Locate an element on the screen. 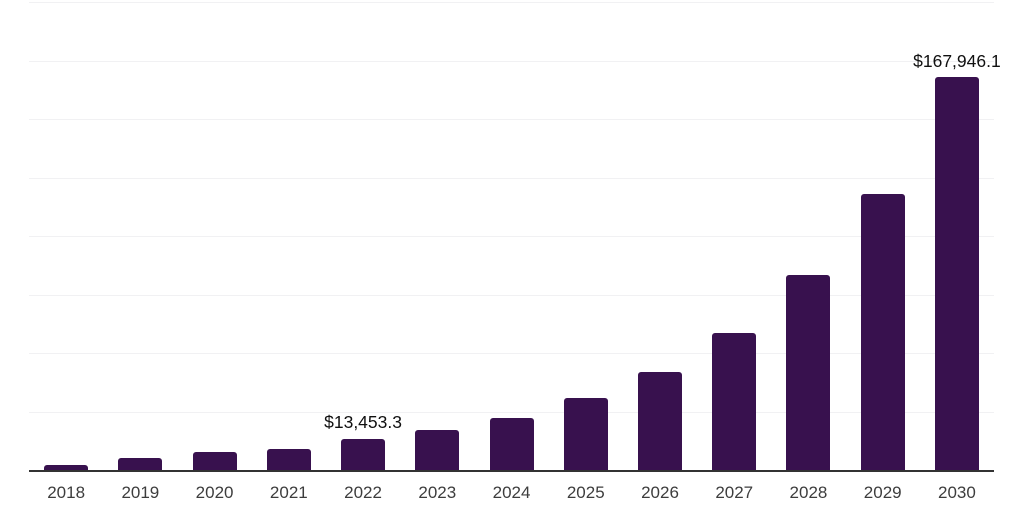 This screenshot has height=512, width=1024. bar-2026 is located at coordinates (659, 420).